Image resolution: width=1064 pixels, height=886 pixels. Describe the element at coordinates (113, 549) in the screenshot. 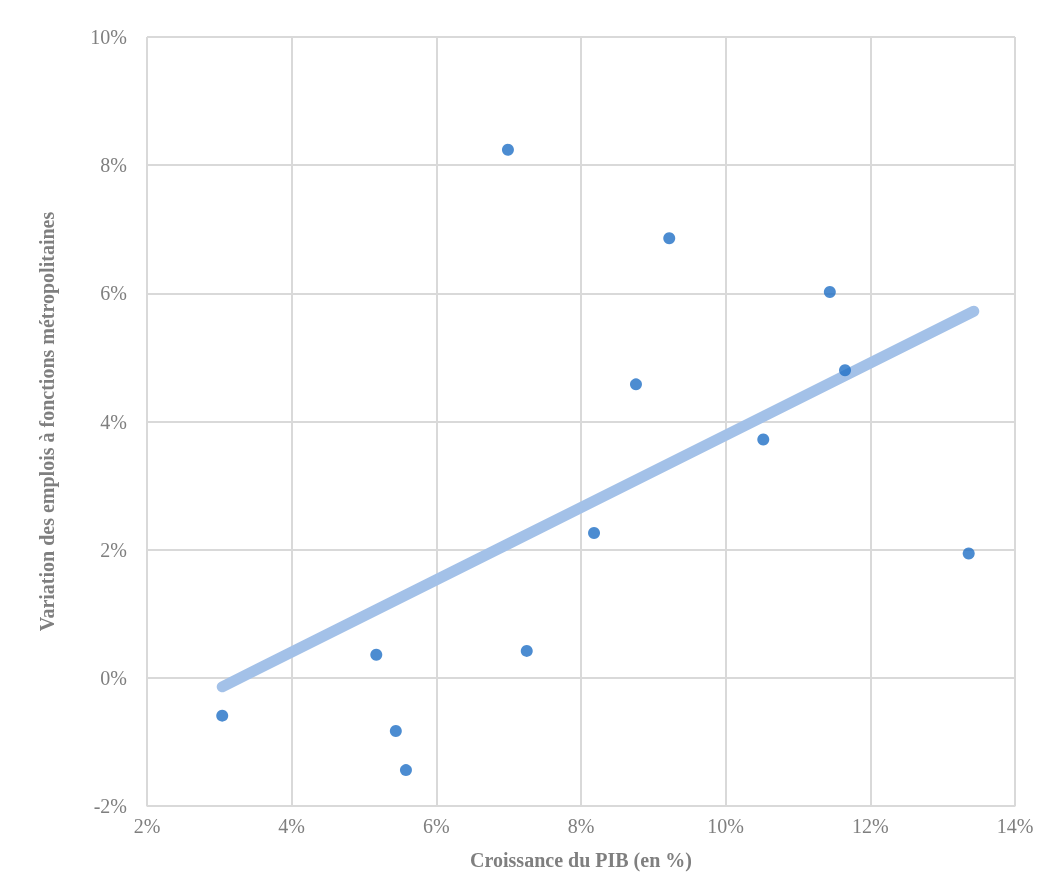

I see `y-tick-label: 2%` at that location.